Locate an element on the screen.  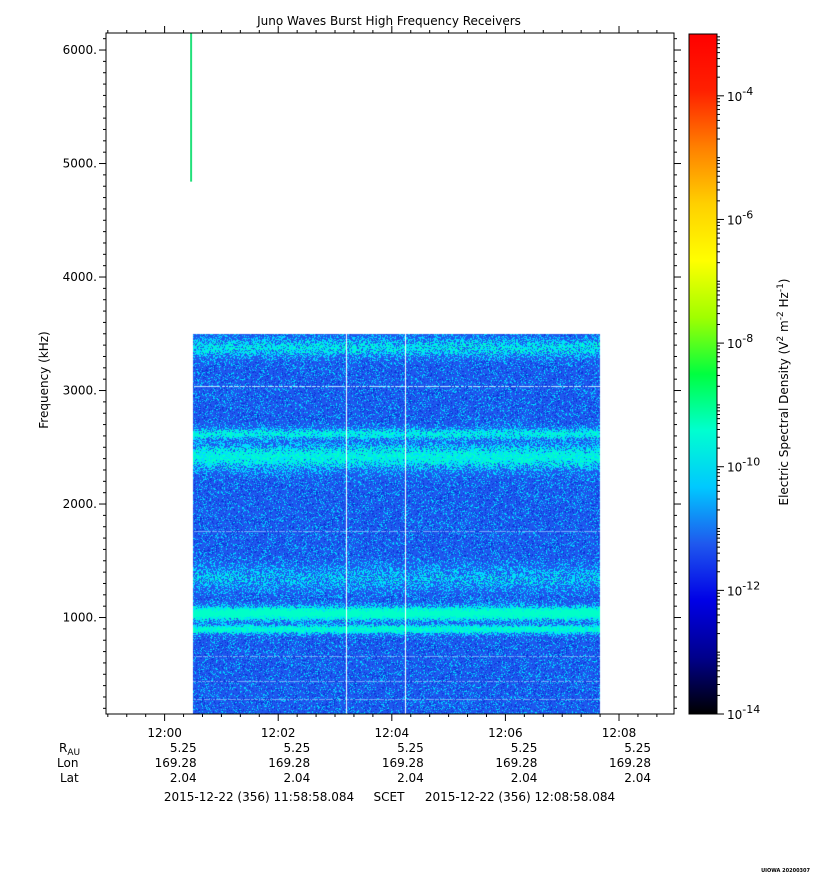
y-tick-label: 2000. is located at coordinates (80, 504).